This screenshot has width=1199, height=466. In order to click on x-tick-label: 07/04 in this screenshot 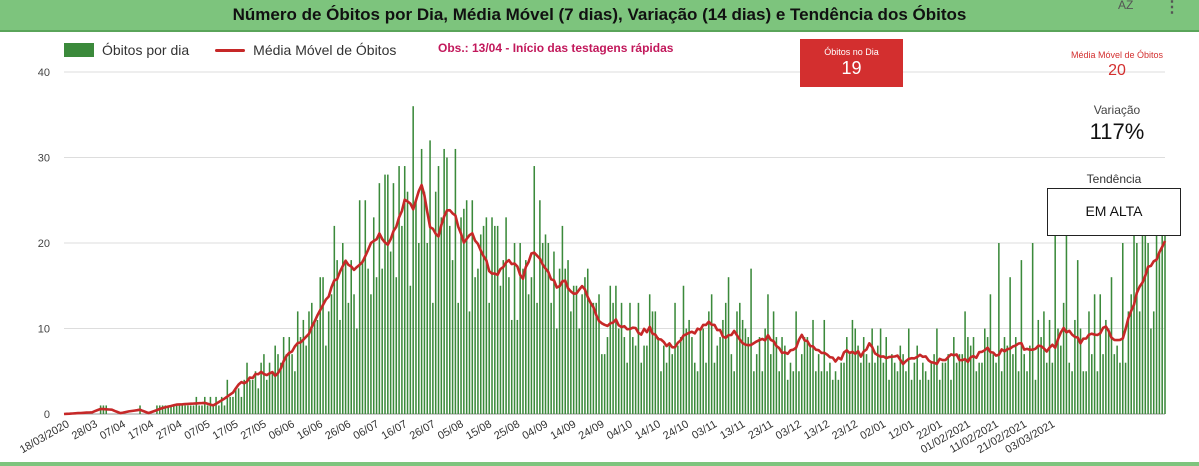, I will do `click(113, 430)`.